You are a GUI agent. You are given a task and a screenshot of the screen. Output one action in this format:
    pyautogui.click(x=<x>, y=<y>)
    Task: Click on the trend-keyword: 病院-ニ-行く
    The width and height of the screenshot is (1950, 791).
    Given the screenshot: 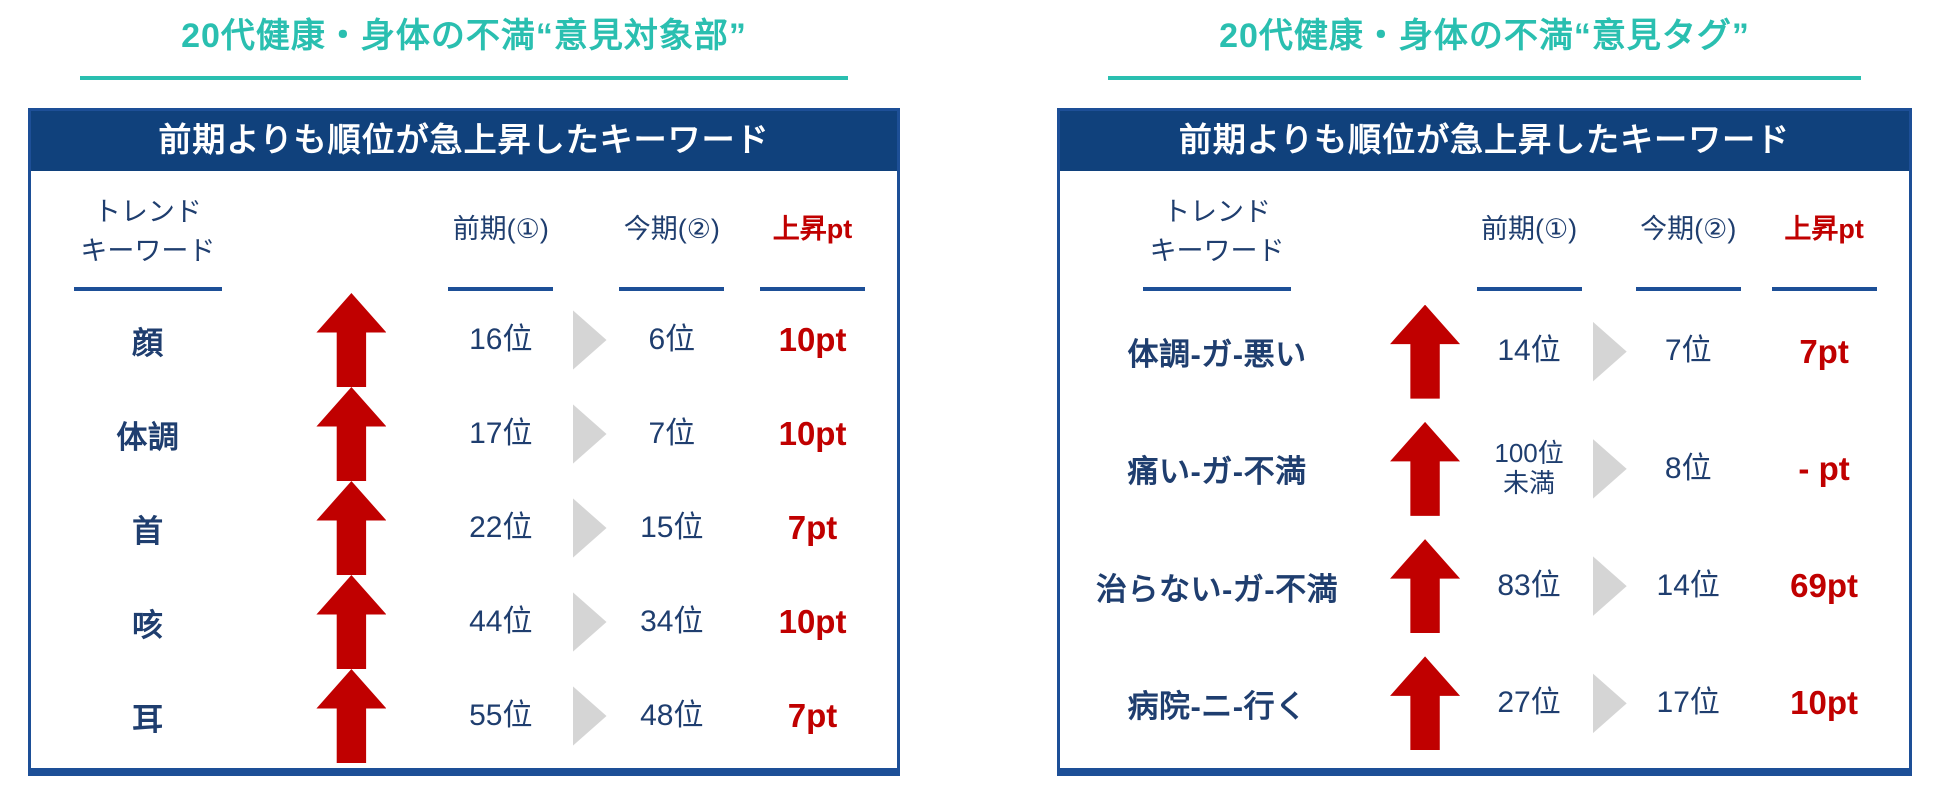 What is the action you would take?
    pyautogui.click(x=1217, y=706)
    